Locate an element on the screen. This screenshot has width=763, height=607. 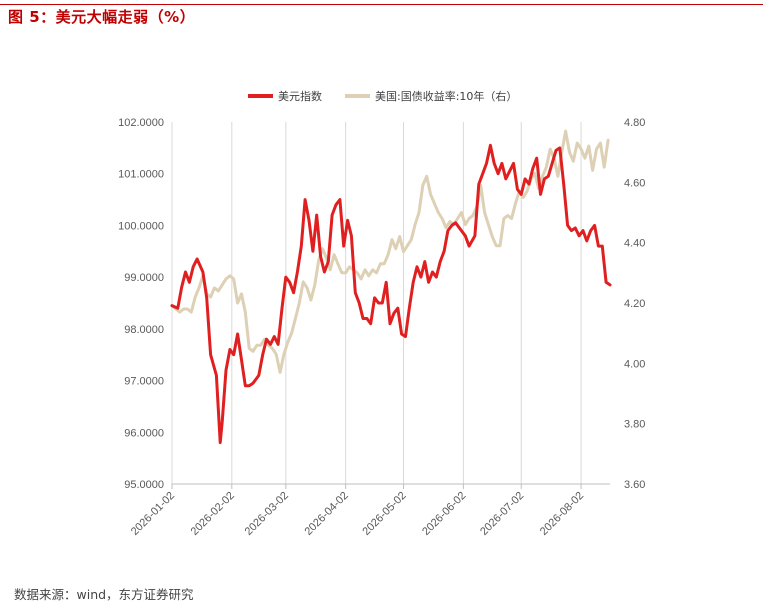
x-tick-label: 2026-04-02 is located at coordinates (326, 514).